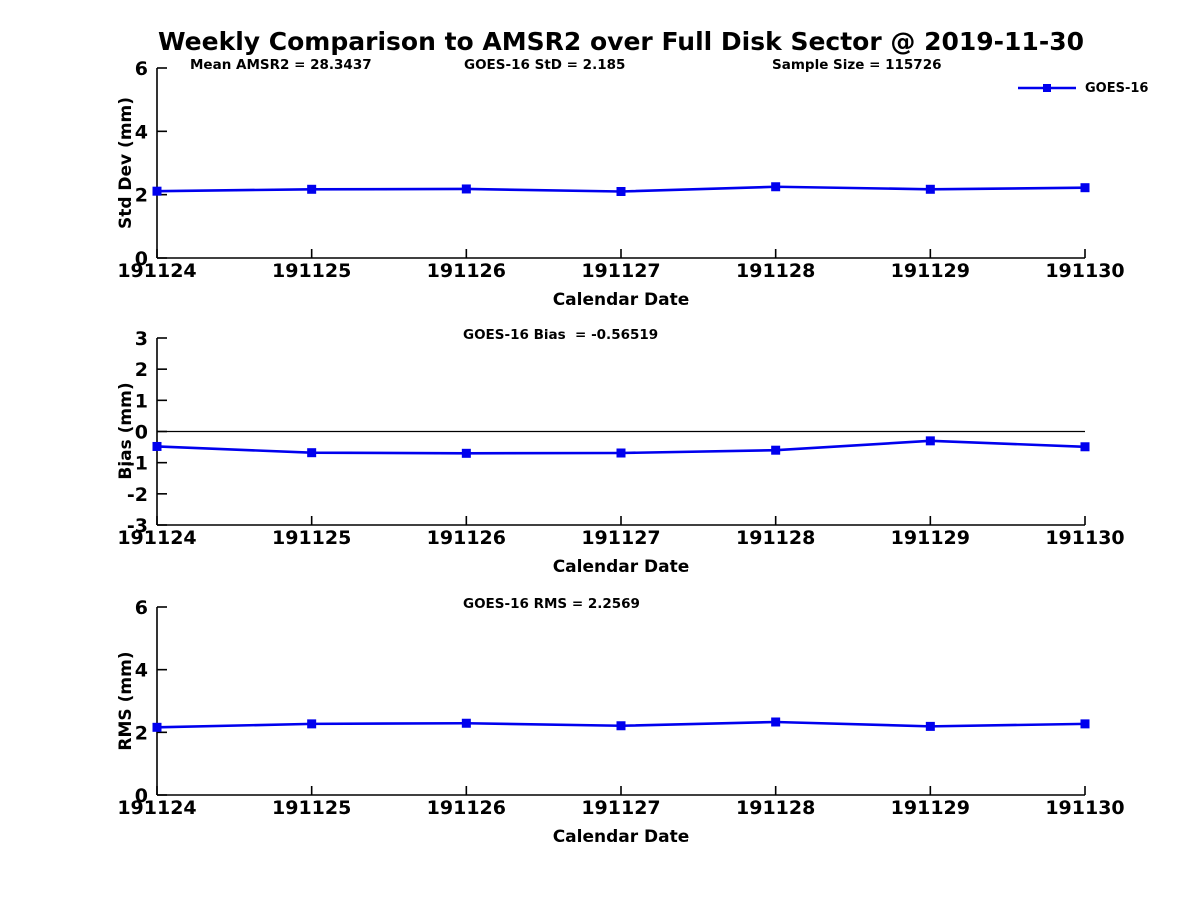 This screenshot has height=900, width=1200. What do you see at coordinates (137, 464) in the screenshot?
I see `y-tick-label: -1` at bounding box center [137, 464].